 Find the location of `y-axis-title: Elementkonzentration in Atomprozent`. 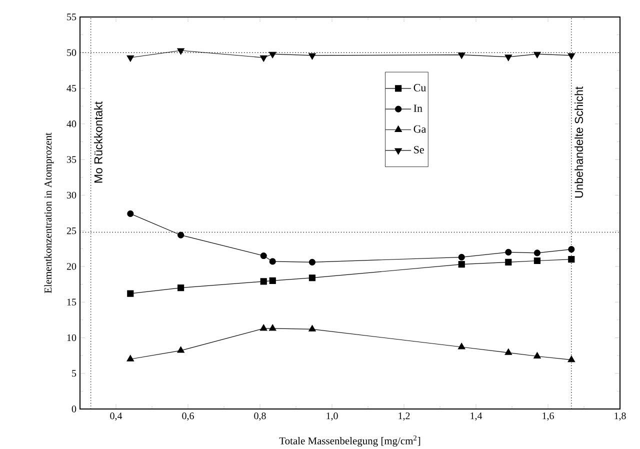

y-axis-title: Elementkonzentration in Atomprozent is located at coordinates (49, 213).